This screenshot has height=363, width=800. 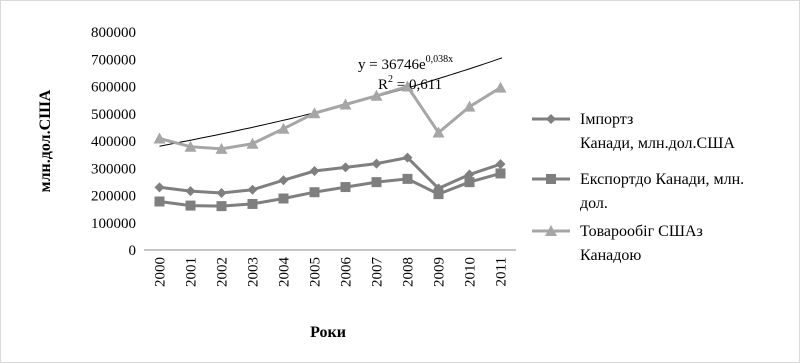 I want to click on x-tick-label: 2010, so click(x=471, y=272).